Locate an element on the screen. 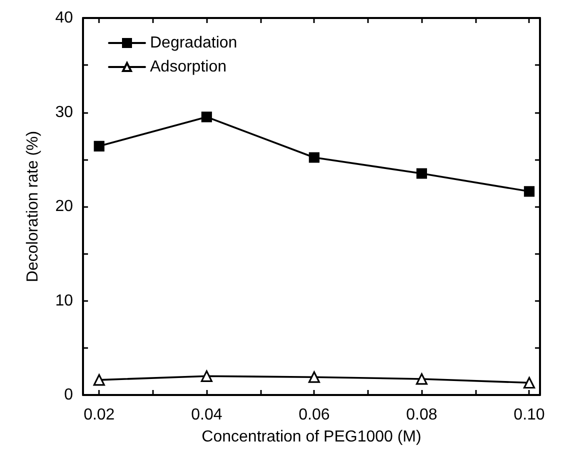 Image resolution: width=564 pixels, height=461 pixels. legend-label: Degradation is located at coordinates (194, 43).